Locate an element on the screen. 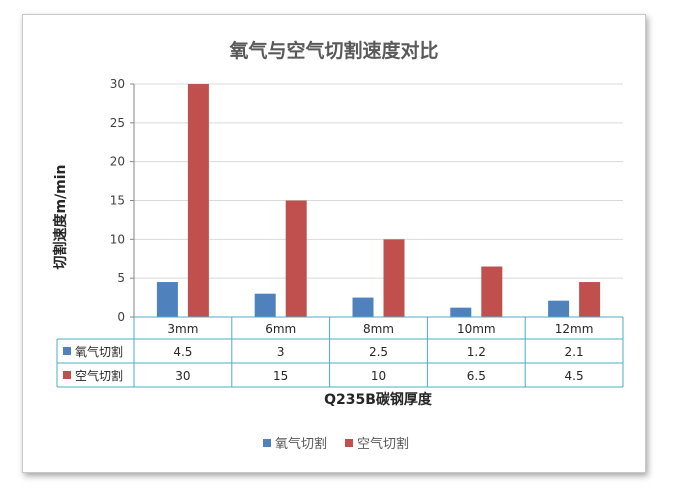 The image size is (679, 495). y-tick-label: 5 is located at coordinates (121, 278).